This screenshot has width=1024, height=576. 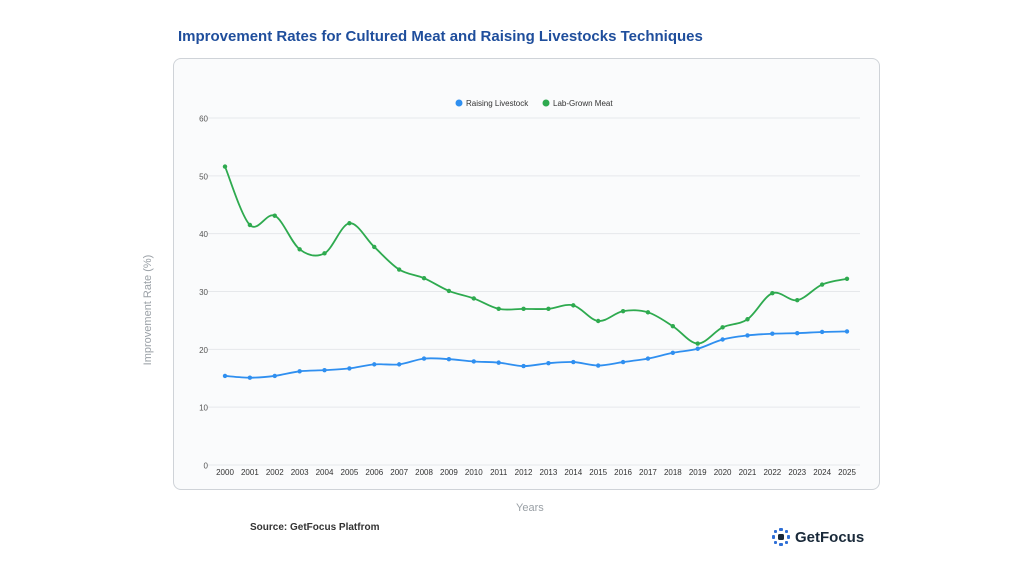 I want to click on x-tick-label: 2020, so click(x=723, y=472).